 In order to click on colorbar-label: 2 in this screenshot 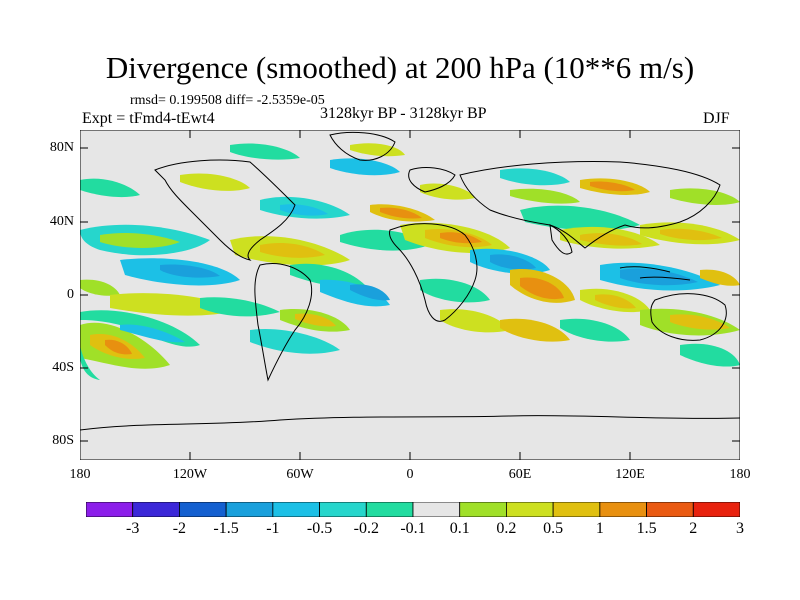, I will do `click(693, 528)`.